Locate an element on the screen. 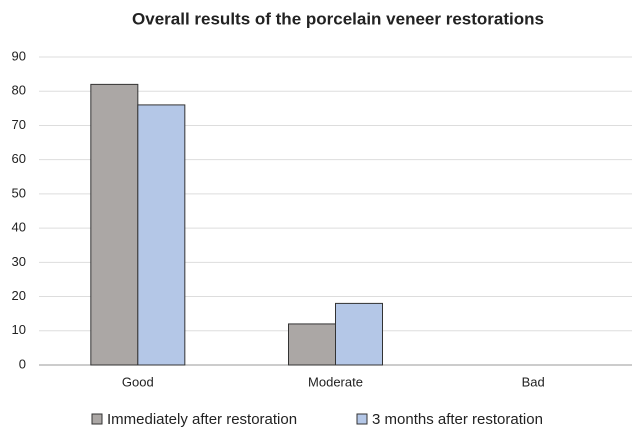  y-tick-label: 80 is located at coordinates (19, 90).